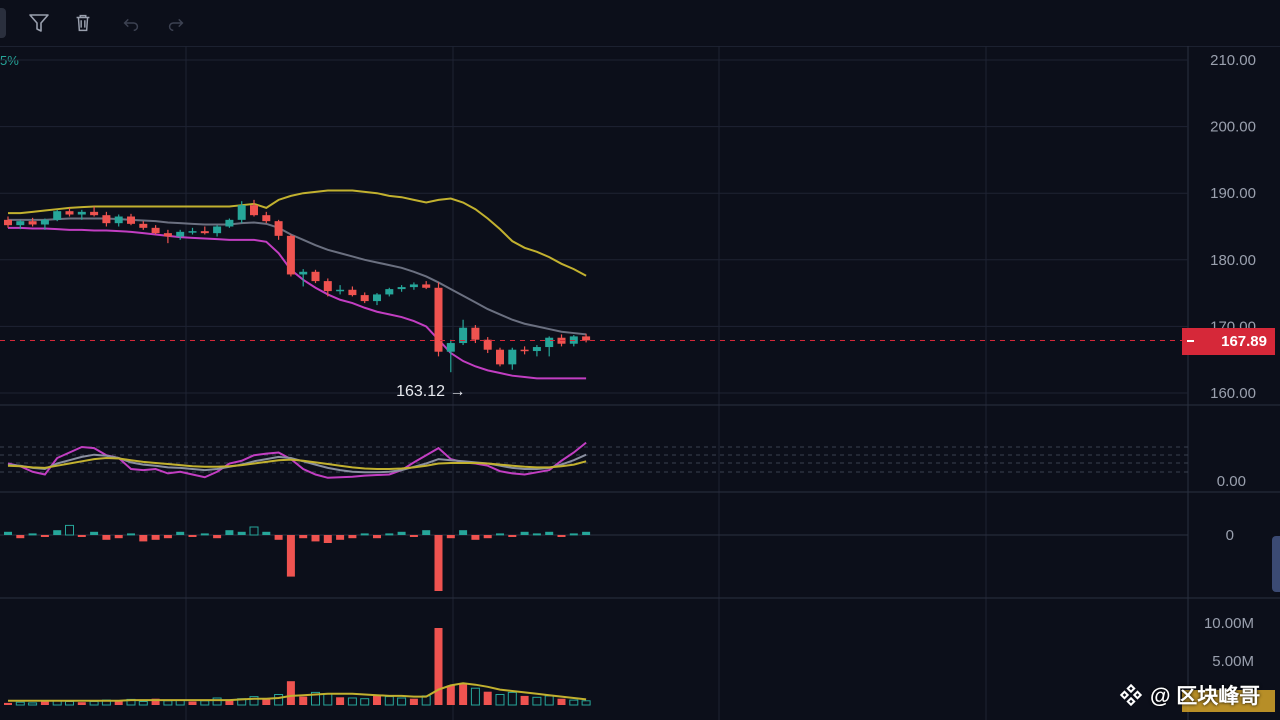 The image size is (1280, 720). Describe the element at coordinates (430, 391) in the screenshot. I see `low-price-label: 163.12 →` at that location.